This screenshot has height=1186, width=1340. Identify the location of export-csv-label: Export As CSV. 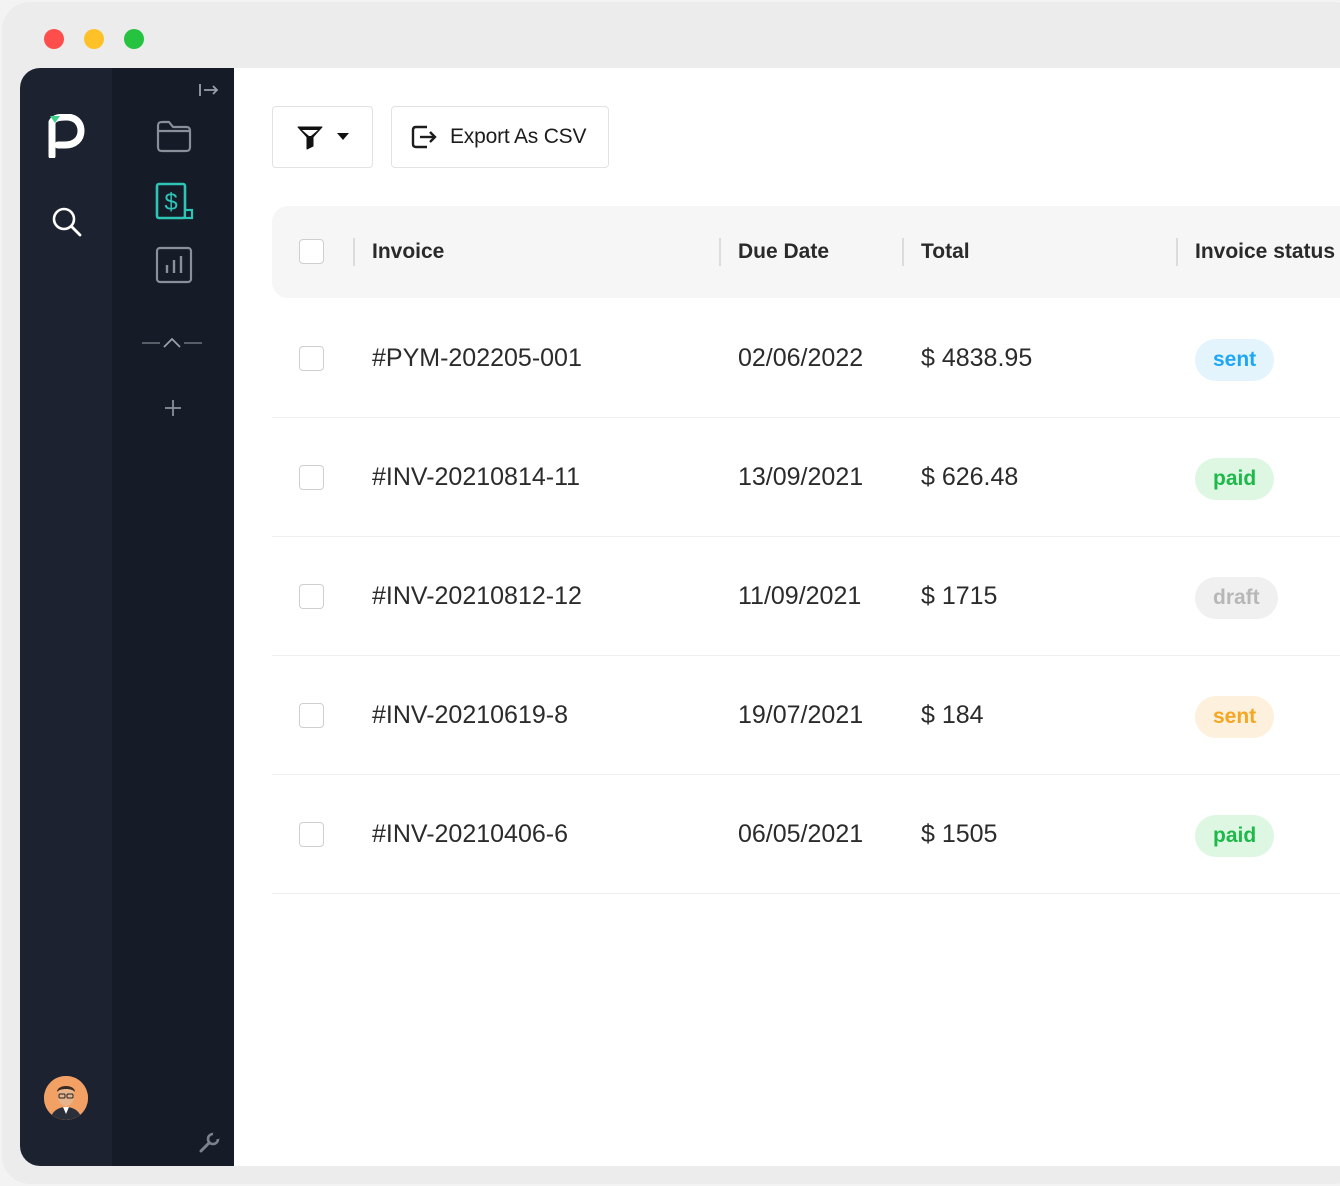
(518, 136).